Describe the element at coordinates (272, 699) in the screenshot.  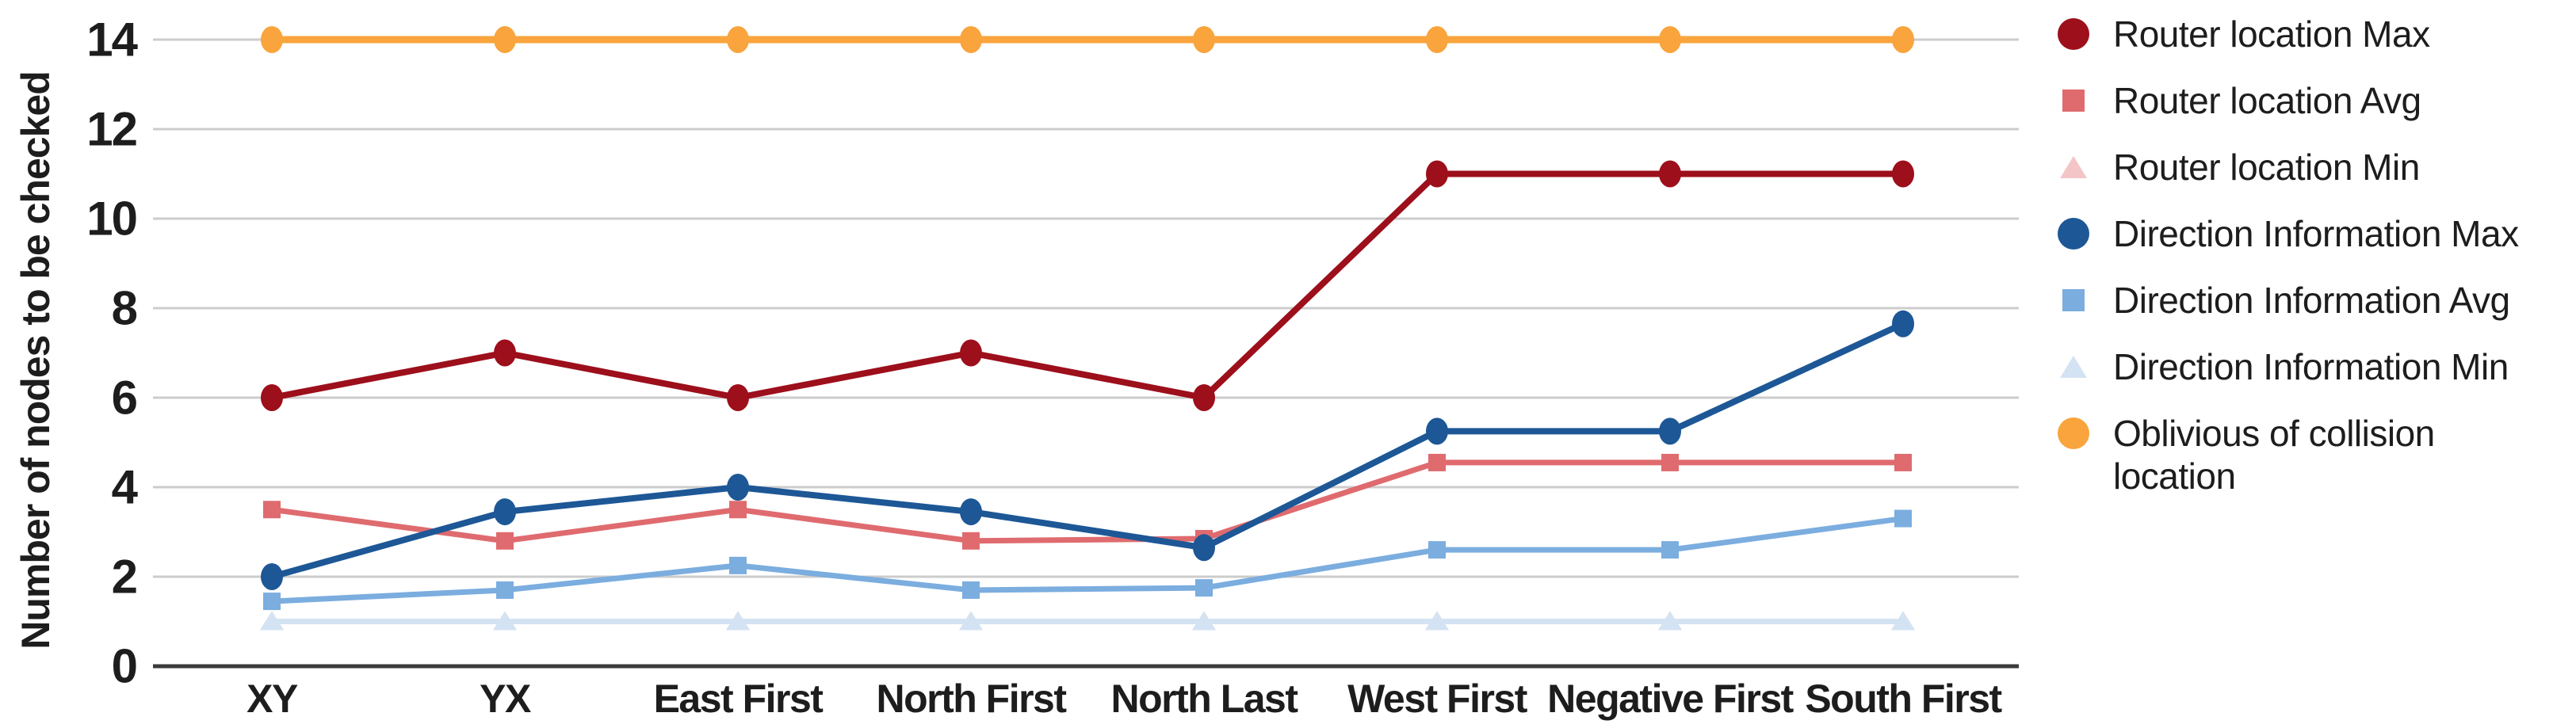
I see `x-tick-label-xy: XY` at that location.